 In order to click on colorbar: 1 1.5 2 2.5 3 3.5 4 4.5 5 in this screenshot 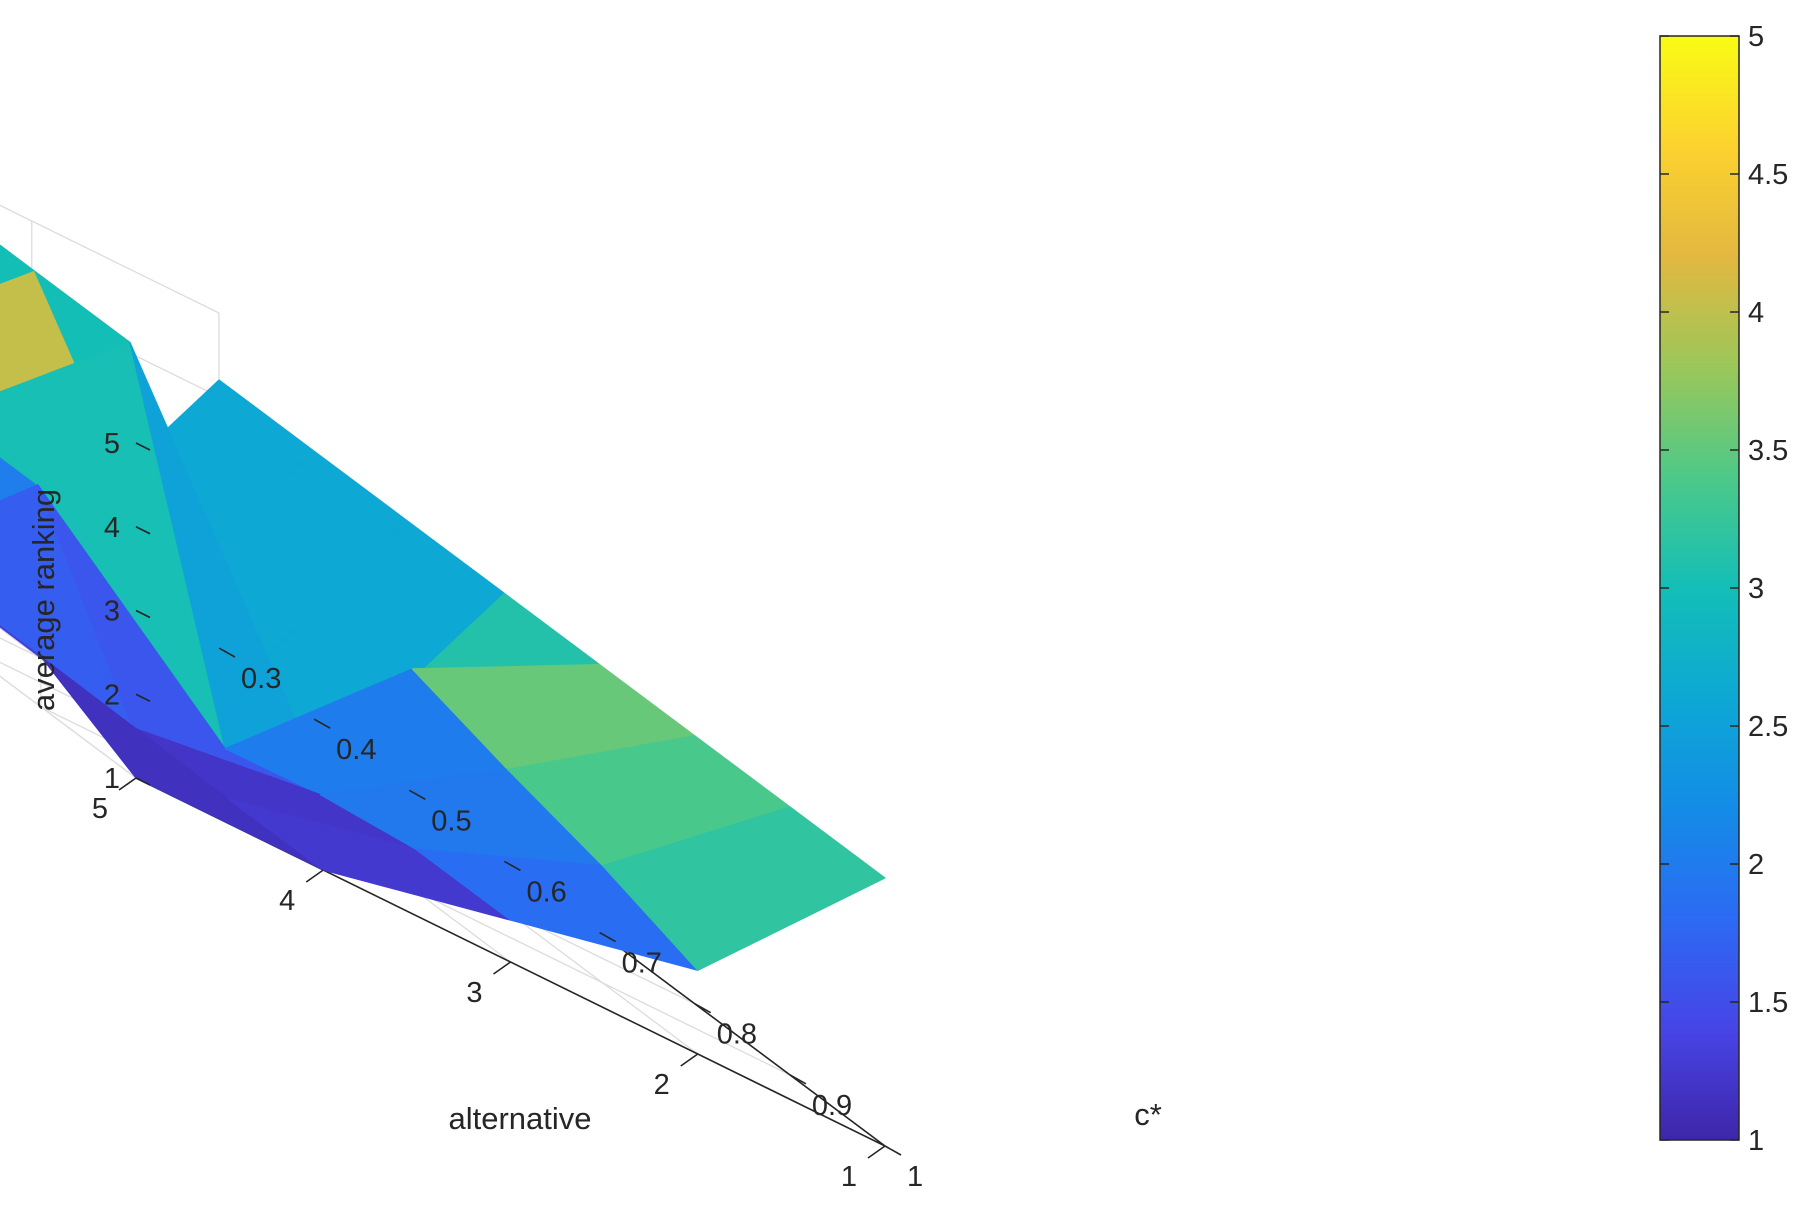, I will do `click(1723, 589)`.